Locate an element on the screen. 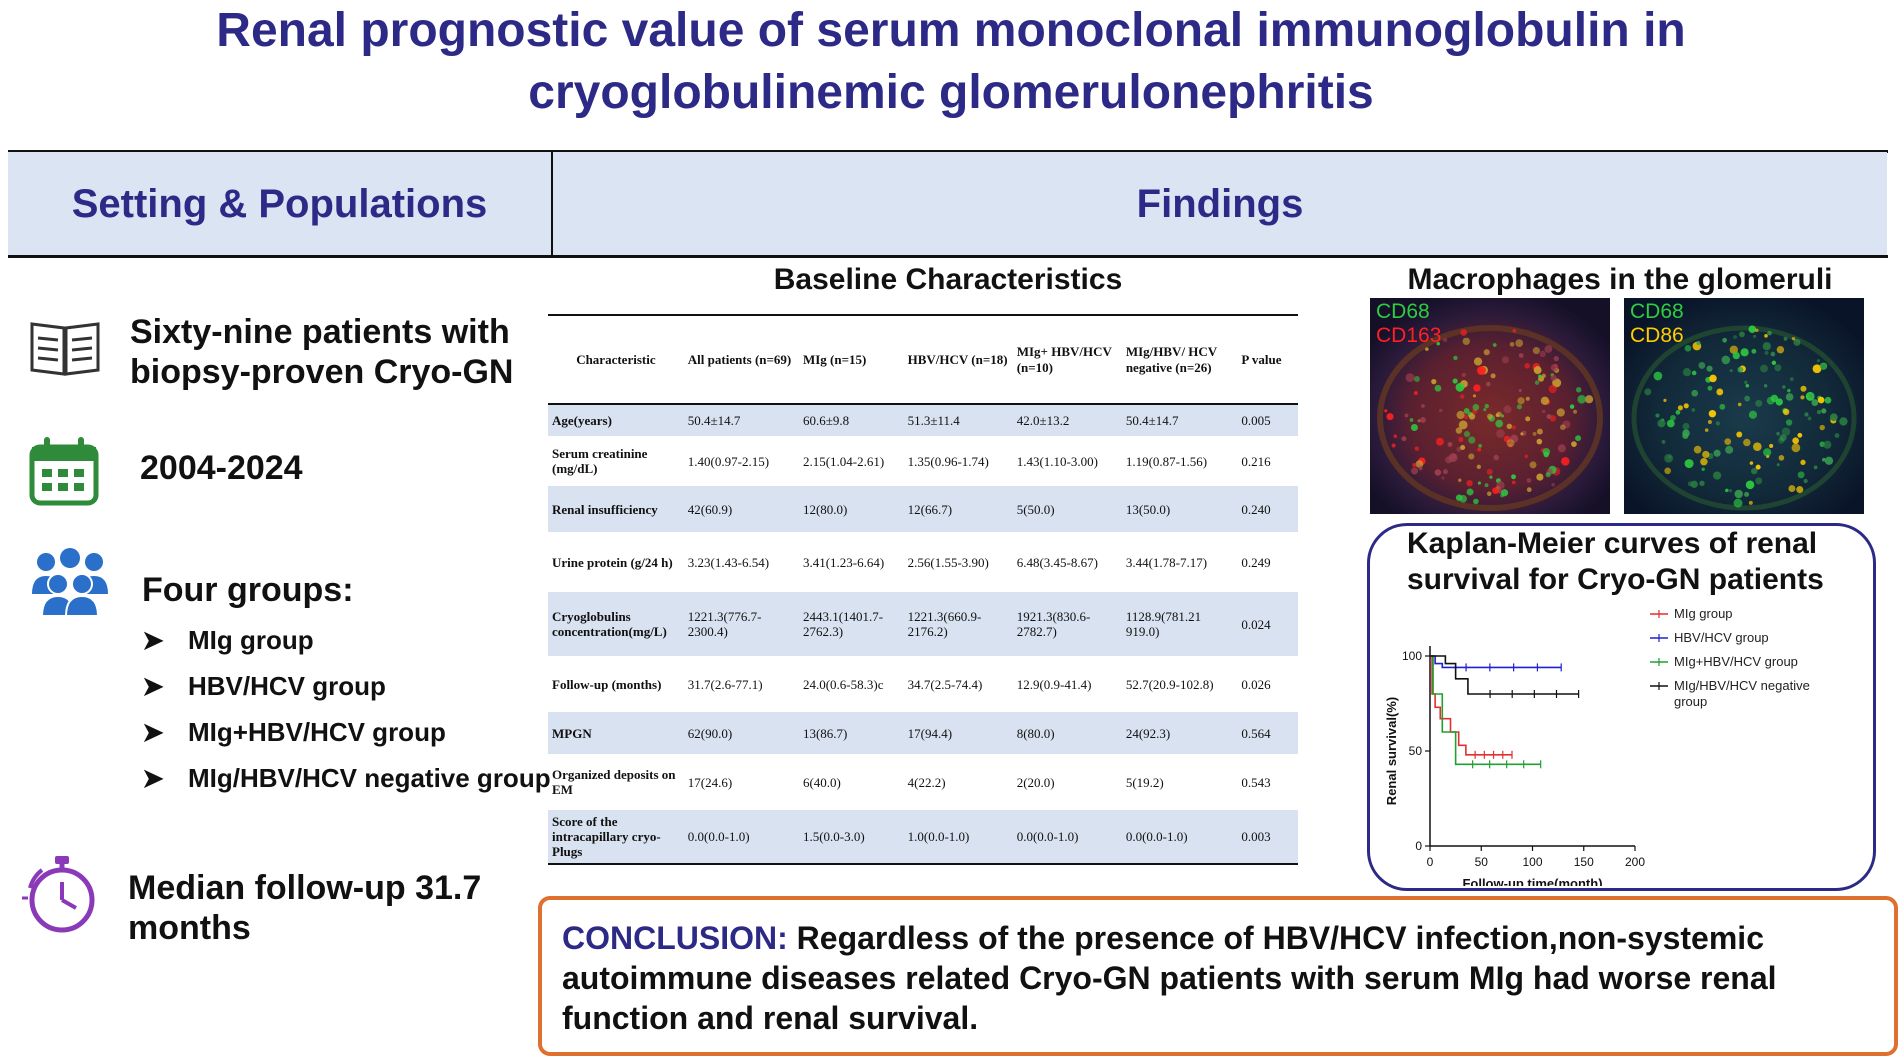 This screenshot has height=1060, width=1902. row-label-cell: Organized deposits on EM is located at coordinates (614, 782).